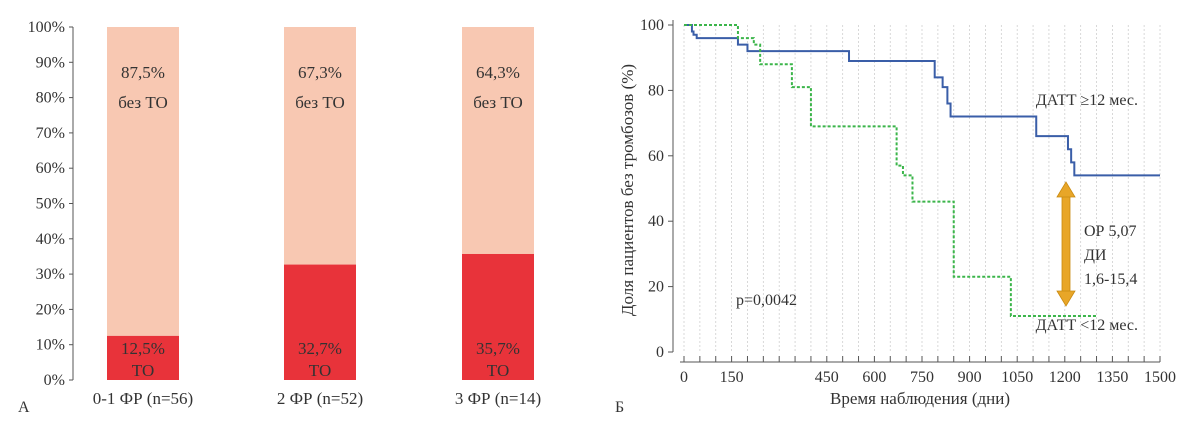 The image size is (1200, 422). What do you see at coordinates (54, 380) in the screenshot?
I see `panel-a-y-tick-label: 0%` at bounding box center [54, 380].